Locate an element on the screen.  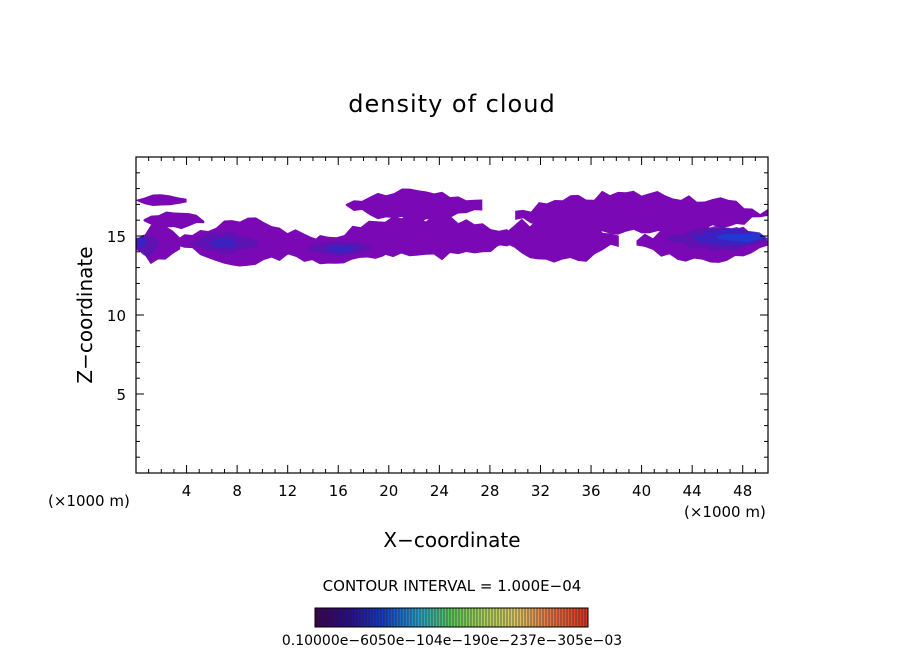
y-tick-label: 10 is located at coordinates (116, 316).